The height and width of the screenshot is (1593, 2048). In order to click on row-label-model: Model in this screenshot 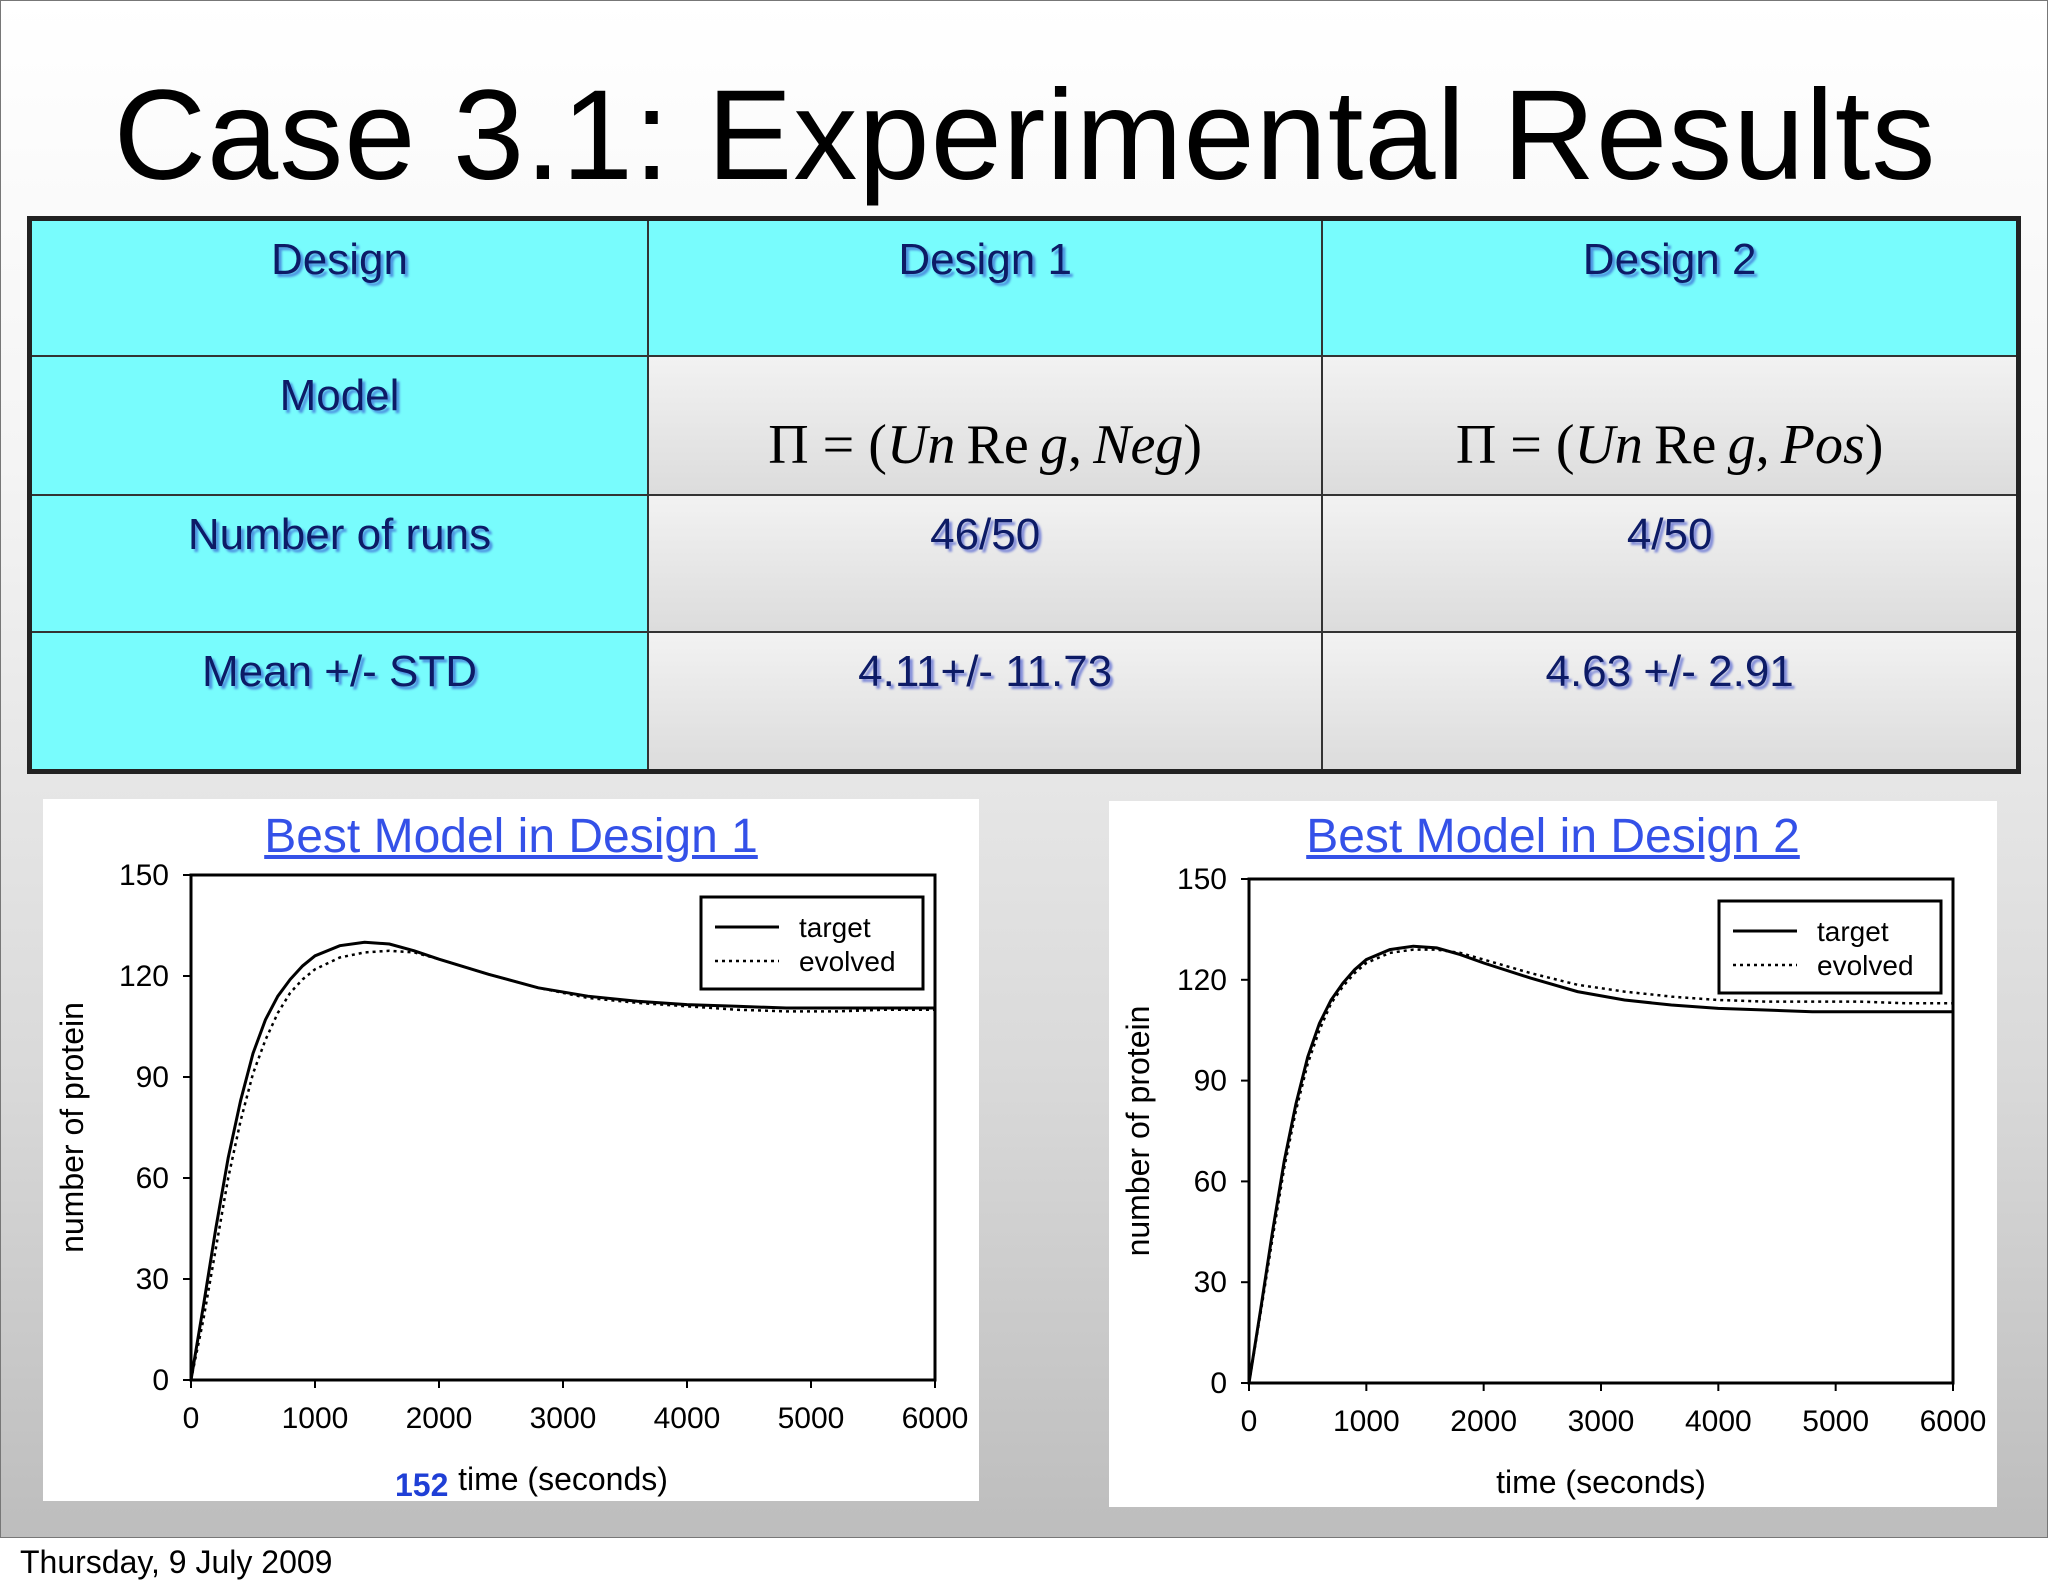, I will do `click(339, 425)`.